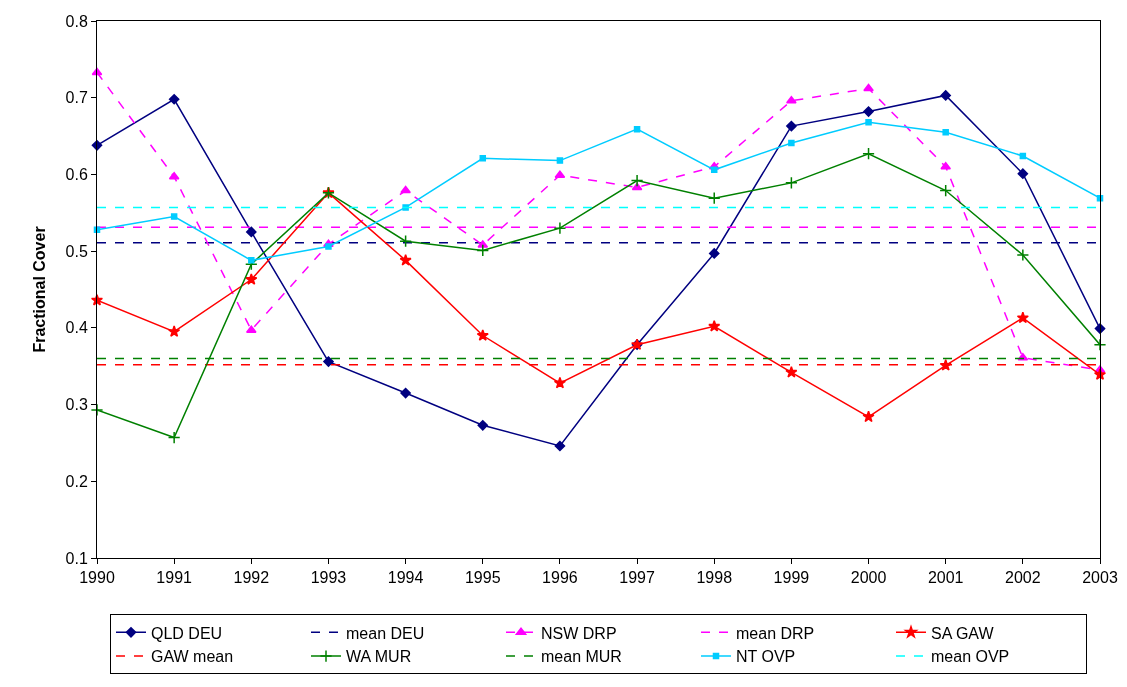 This screenshot has width=1127, height=687. Describe the element at coordinates (579, 633) in the screenshot. I see `legend-label: NSW DRP` at that location.